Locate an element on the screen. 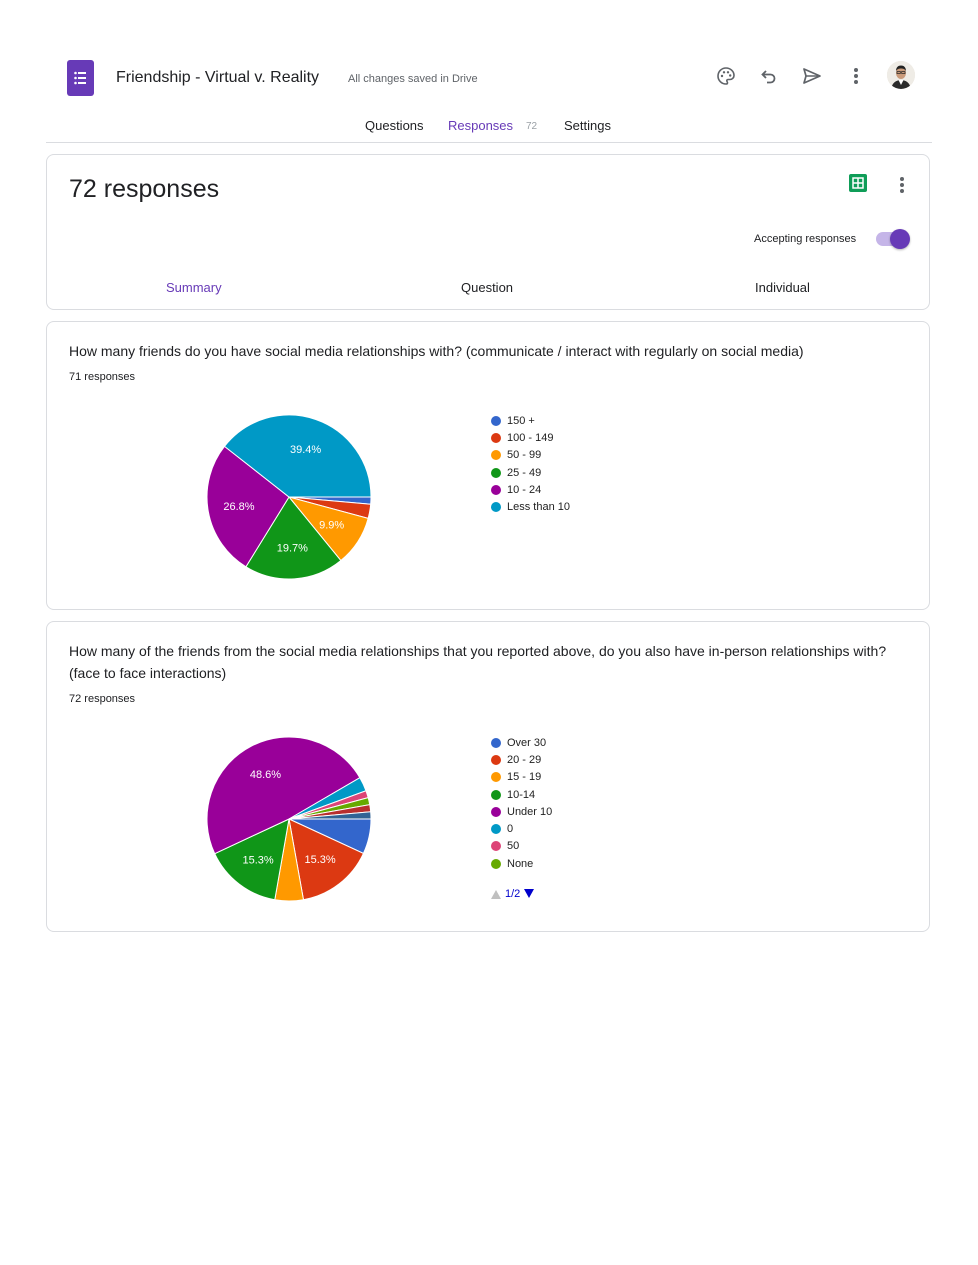 The height and width of the screenshot is (1265, 978). pager-label: 1/2 is located at coordinates (513, 894).